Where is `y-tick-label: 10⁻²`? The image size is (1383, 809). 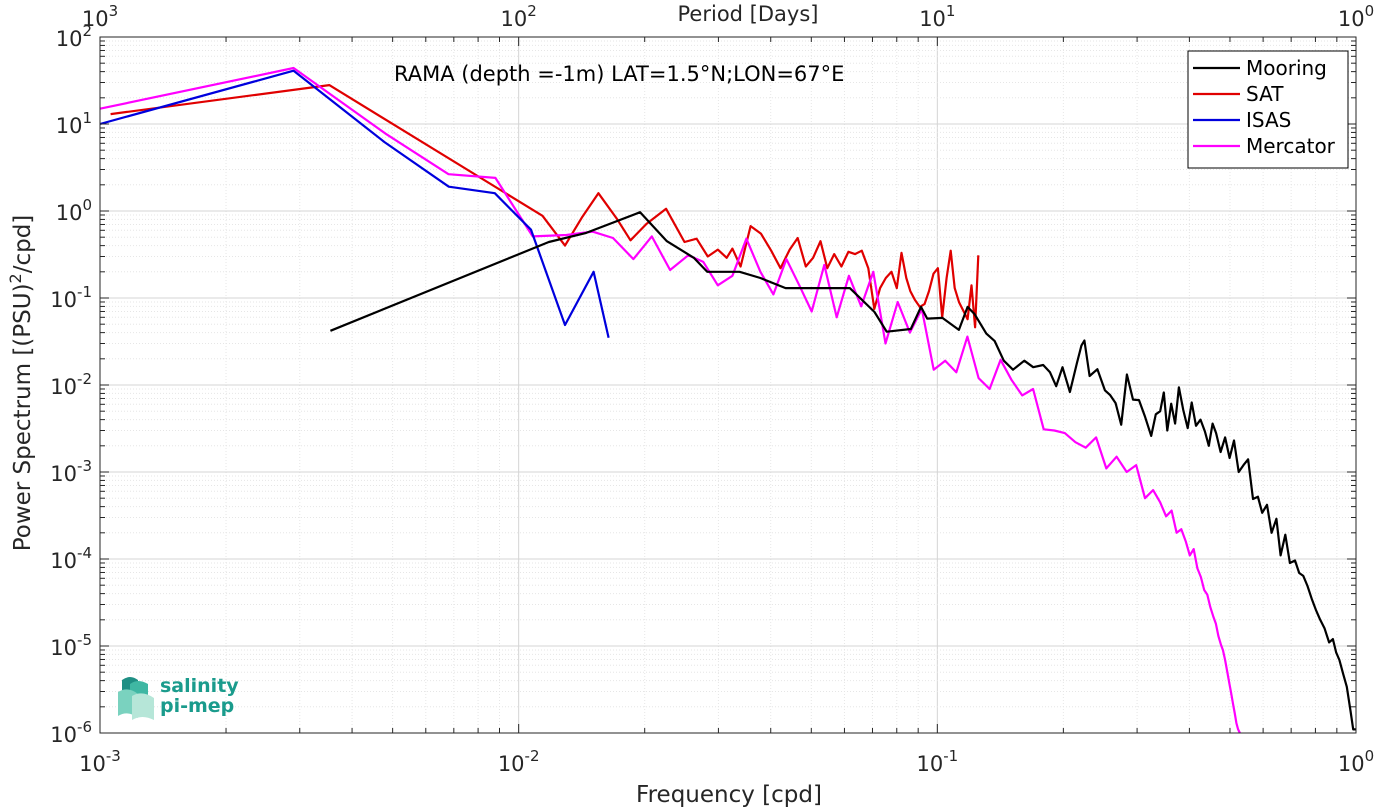
y-tick-label: 10⁻² is located at coordinates (71, 384).